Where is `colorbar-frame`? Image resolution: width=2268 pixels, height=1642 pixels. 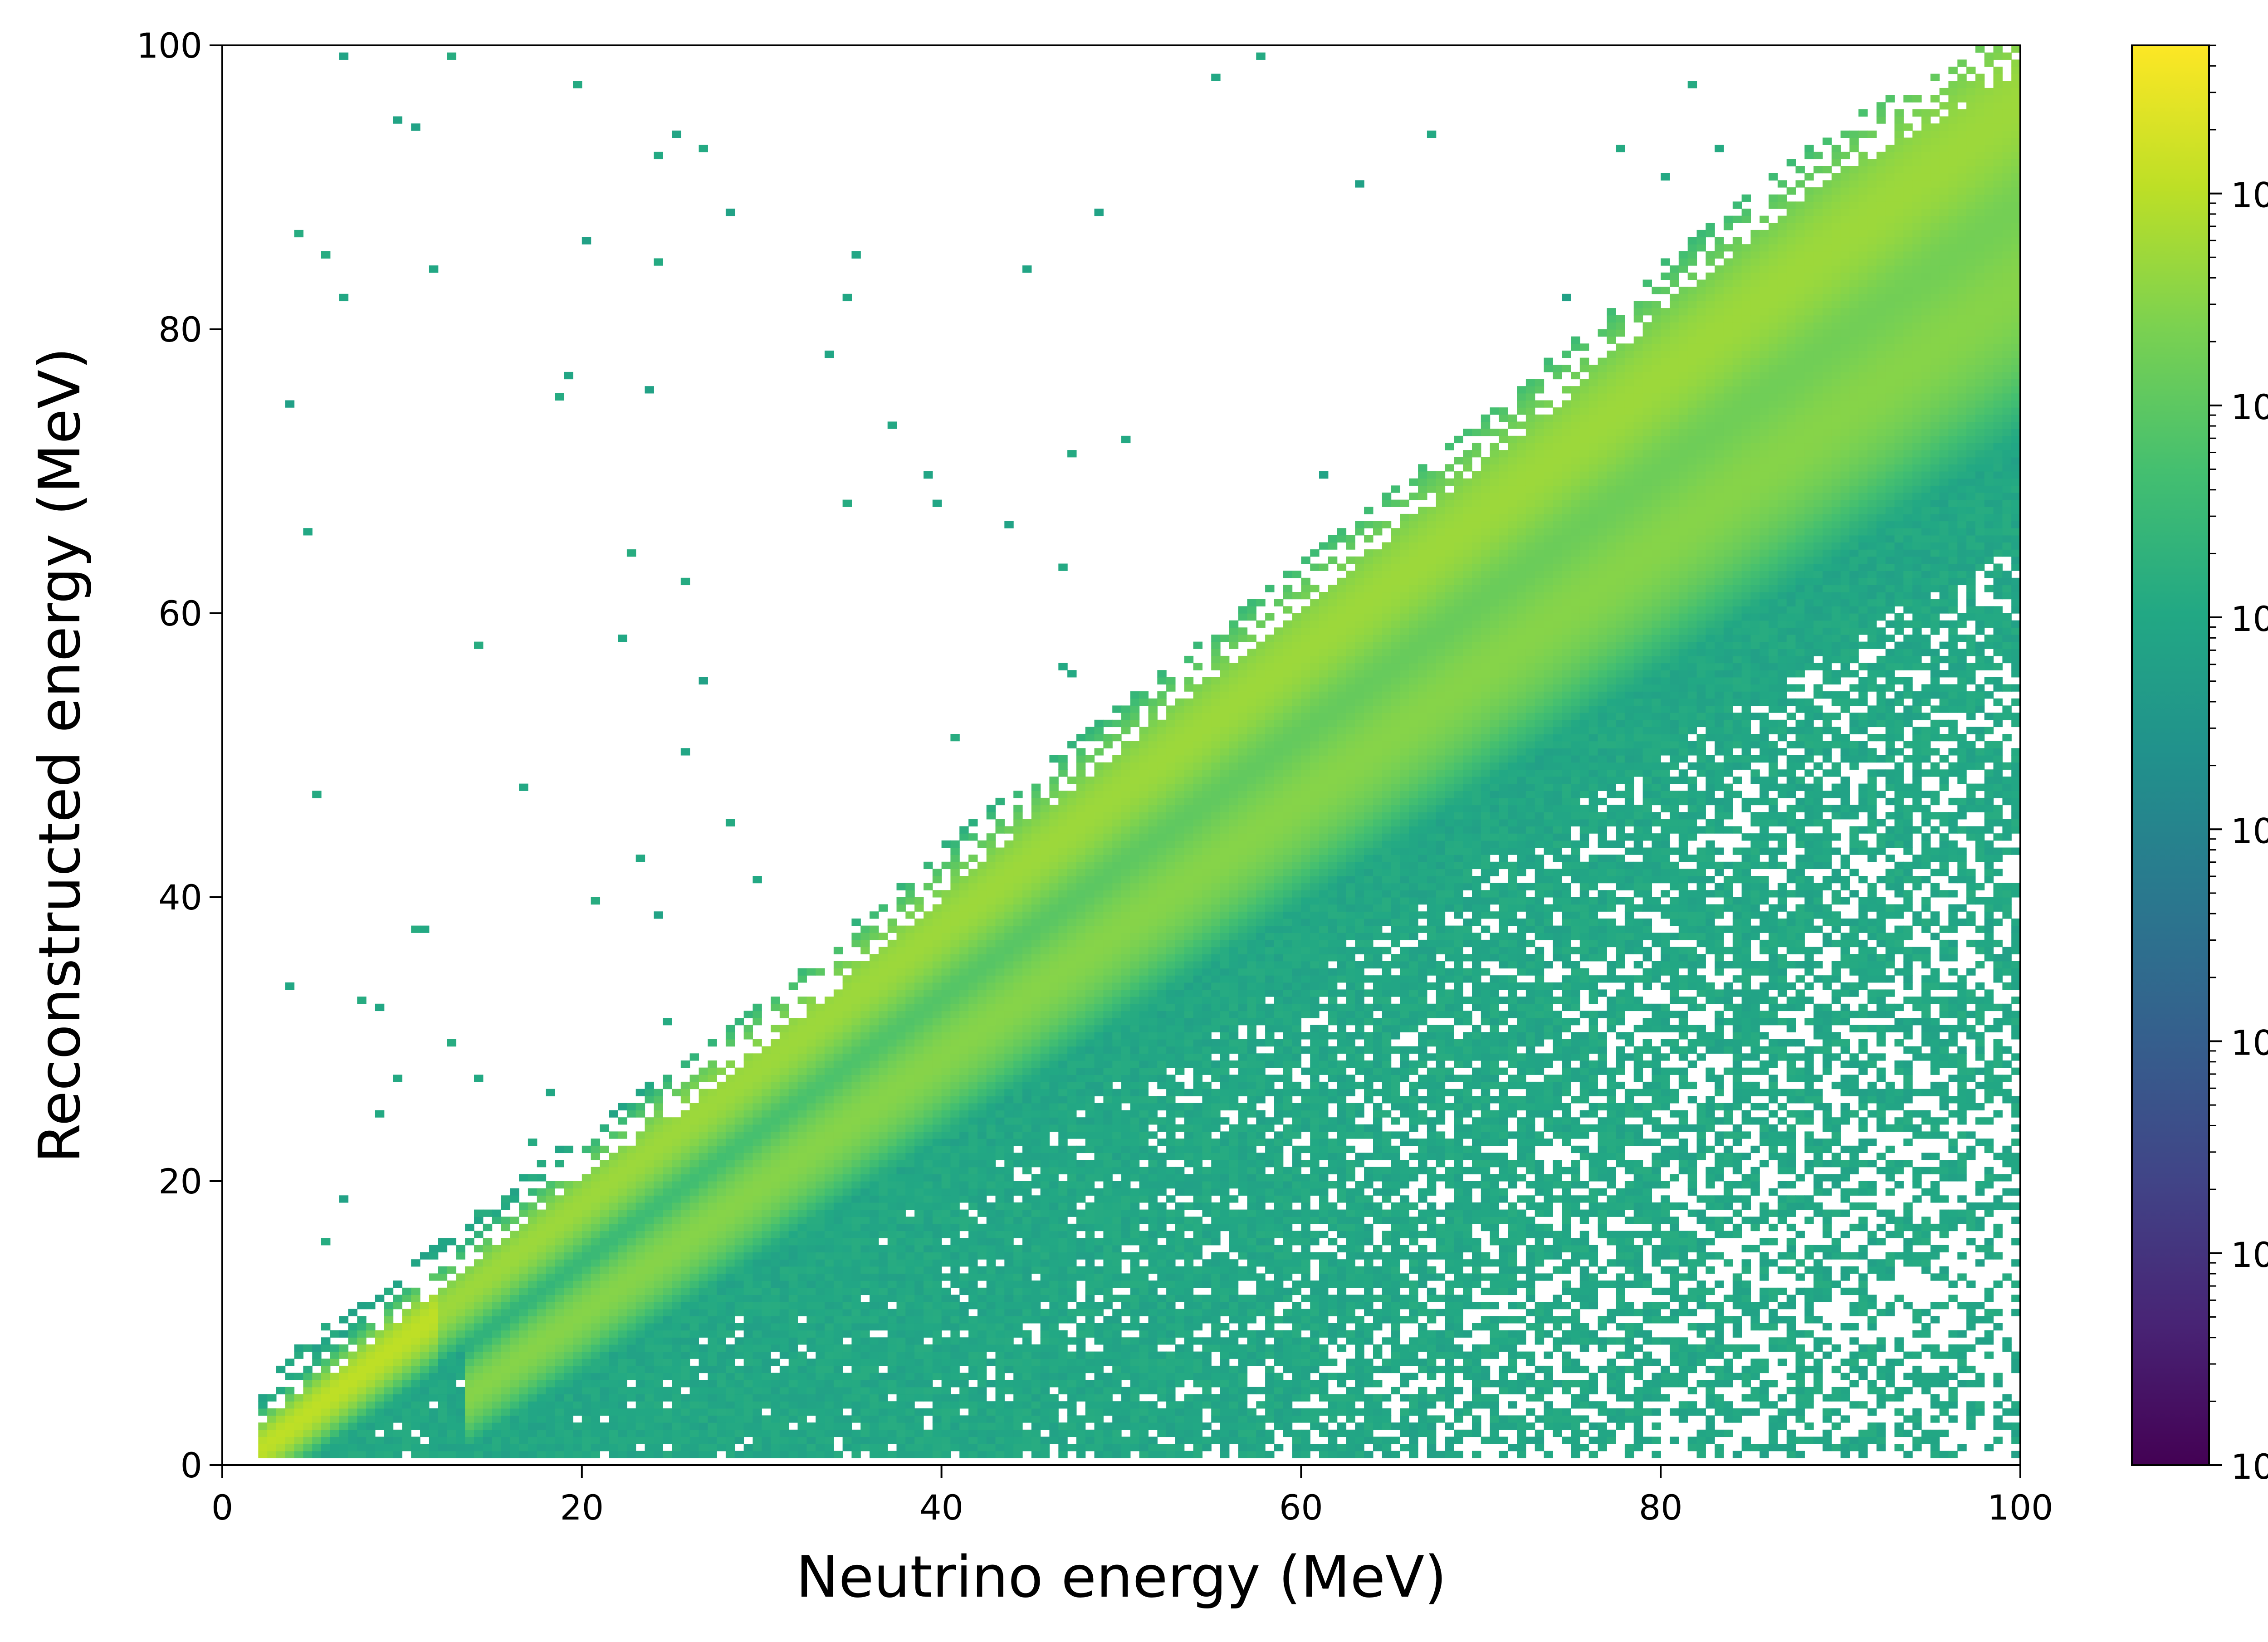 colorbar-frame is located at coordinates (2170, 755).